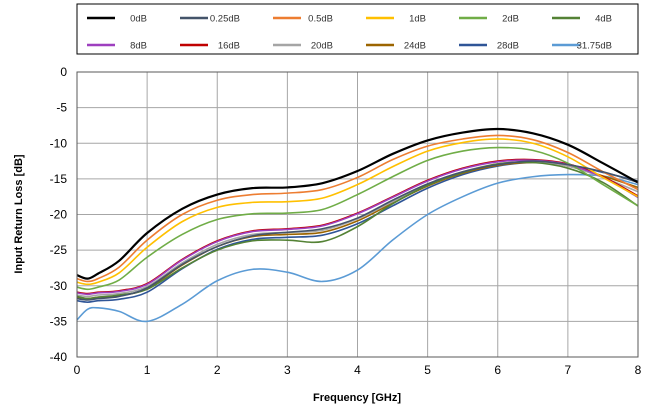  What do you see at coordinates (138, 46) in the screenshot?
I see `legend-label: 8dB` at bounding box center [138, 46].